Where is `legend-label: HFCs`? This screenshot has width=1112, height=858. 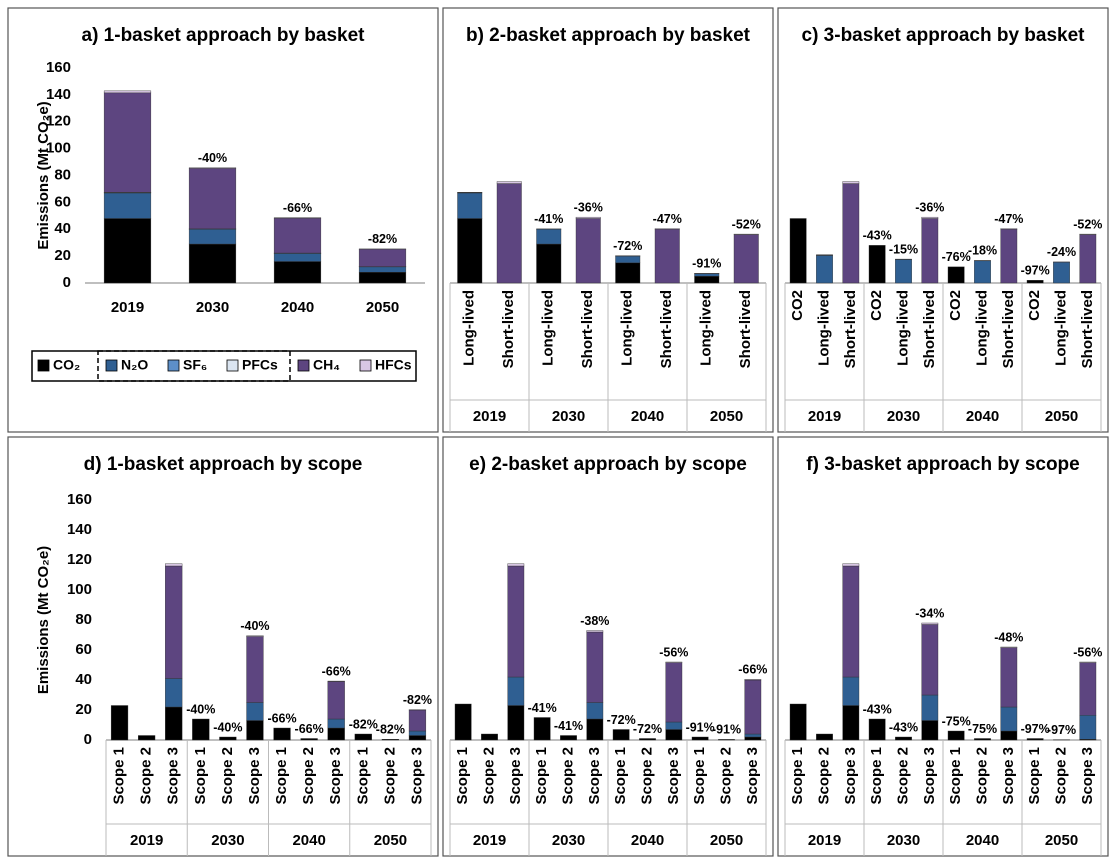 legend-label: HFCs is located at coordinates (393, 365).